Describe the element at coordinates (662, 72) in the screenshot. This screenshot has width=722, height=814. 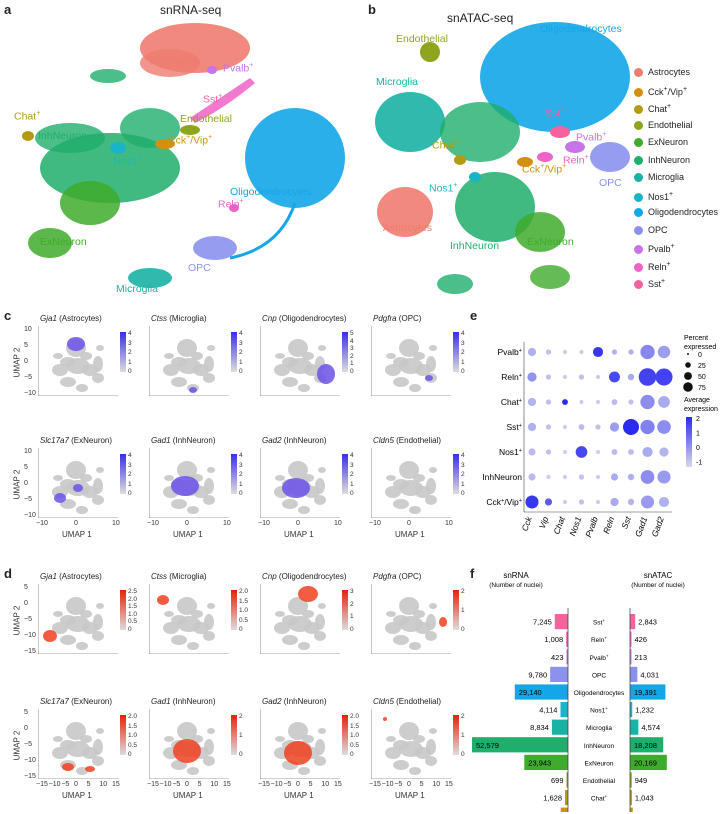
I see `legend-item: Astrocytes` at that location.